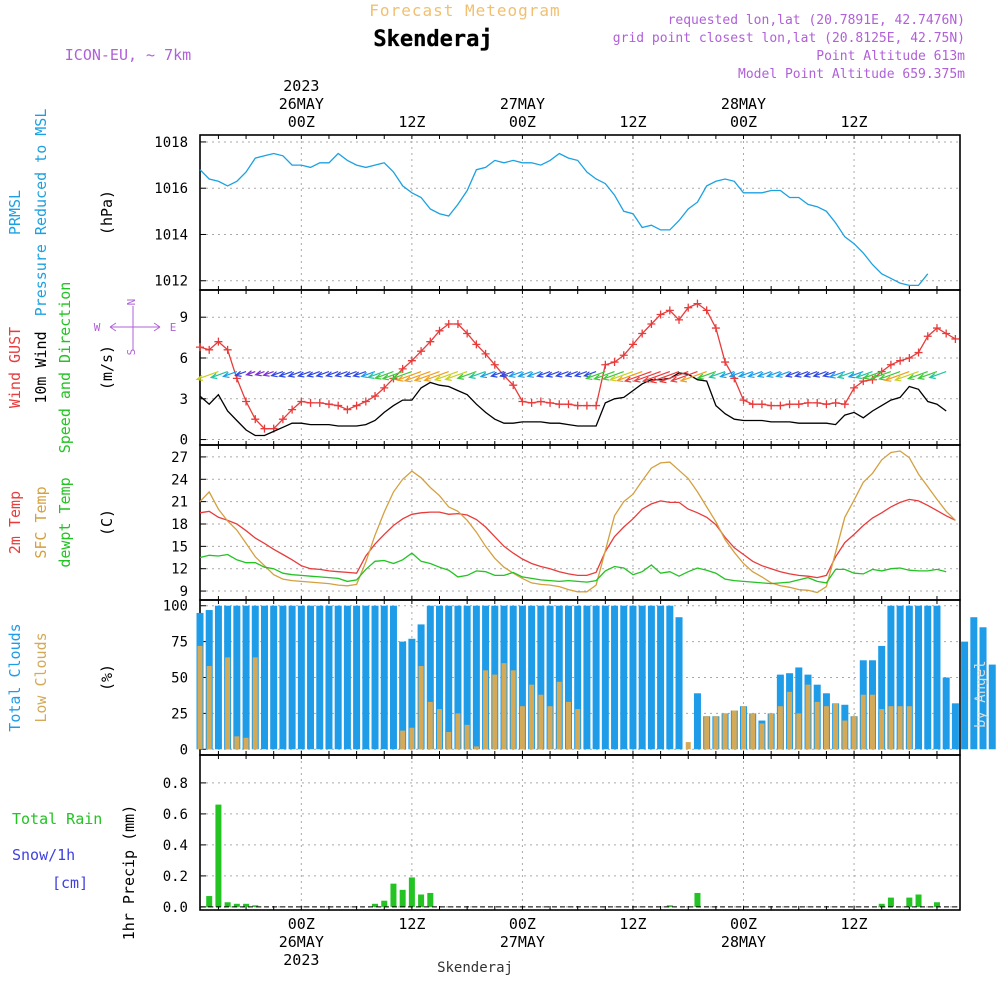 The height and width of the screenshot is (1000, 1000). What do you see at coordinates (15, 212) in the screenshot?
I see `panel-label: PRMSL` at bounding box center [15, 212].